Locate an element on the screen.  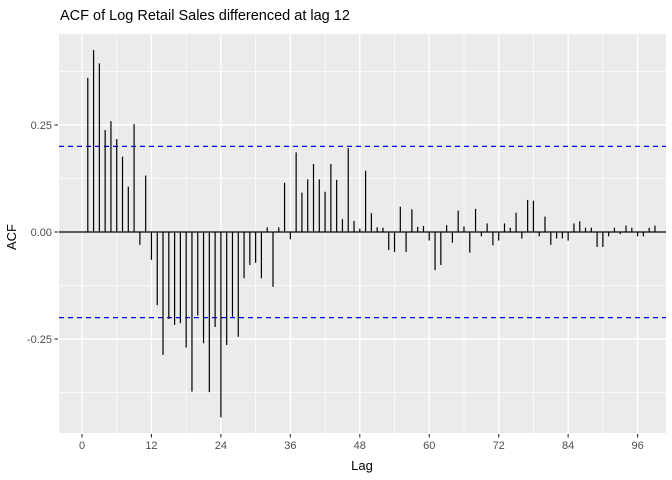
x-tick-label: 24 is located at coordinates (221, 446).